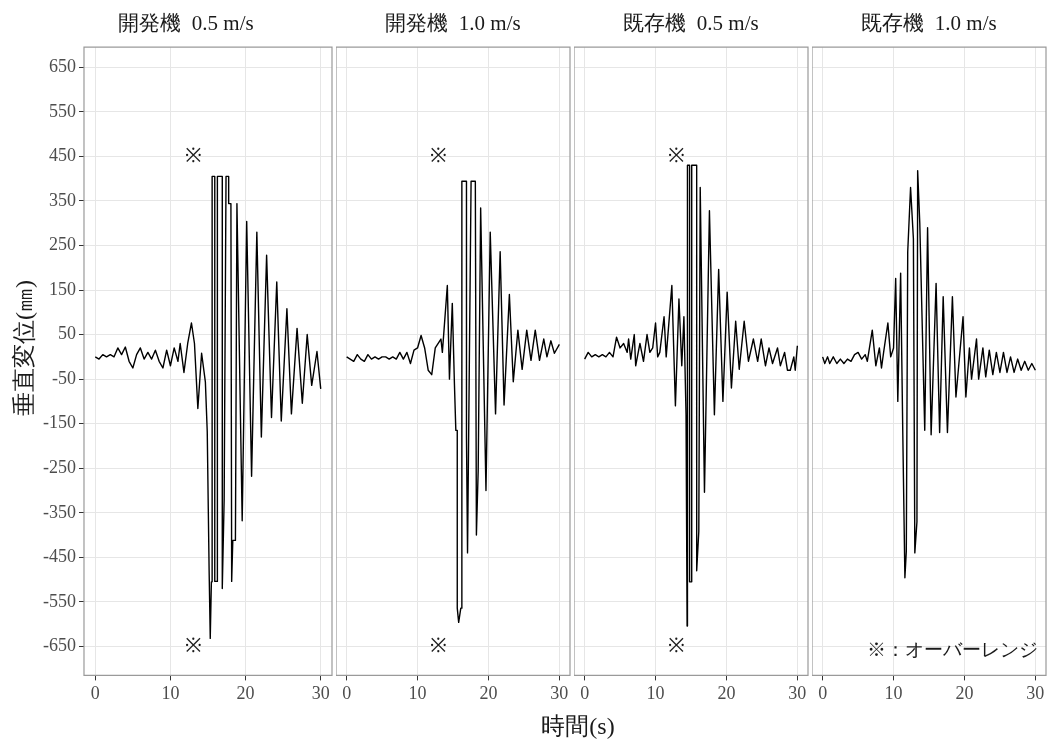 This screenshot has width=1059, height=755. Describe the element at coordinates (691, 23) in the screenshot. I see `chart-title: 既存機 0.5 m/s` at that location.